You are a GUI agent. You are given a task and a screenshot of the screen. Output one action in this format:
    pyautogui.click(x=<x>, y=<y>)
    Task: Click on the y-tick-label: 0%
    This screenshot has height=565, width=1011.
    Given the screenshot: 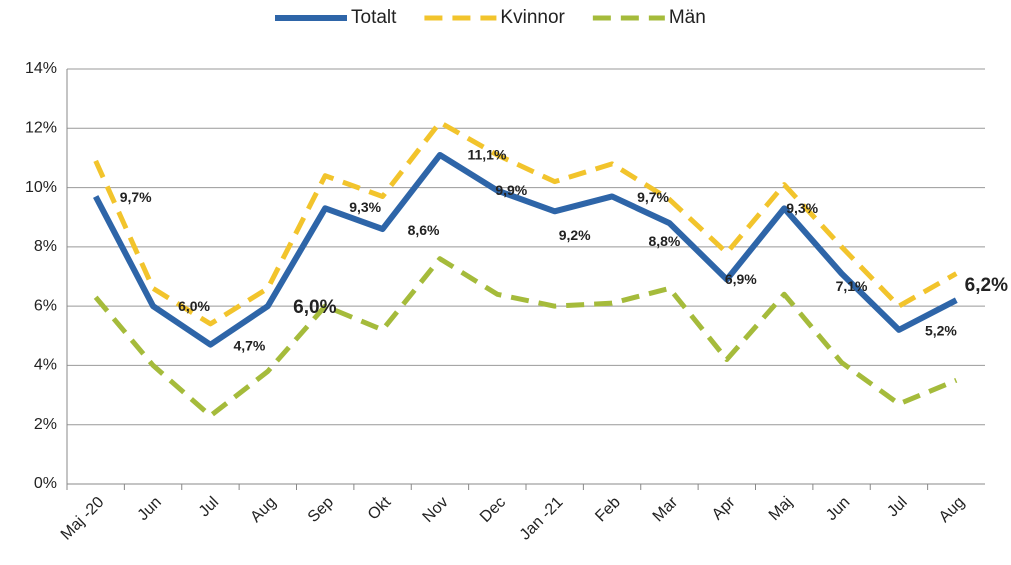 What is the action you would take?
    pyautogui.click(x=45, y=483)
    